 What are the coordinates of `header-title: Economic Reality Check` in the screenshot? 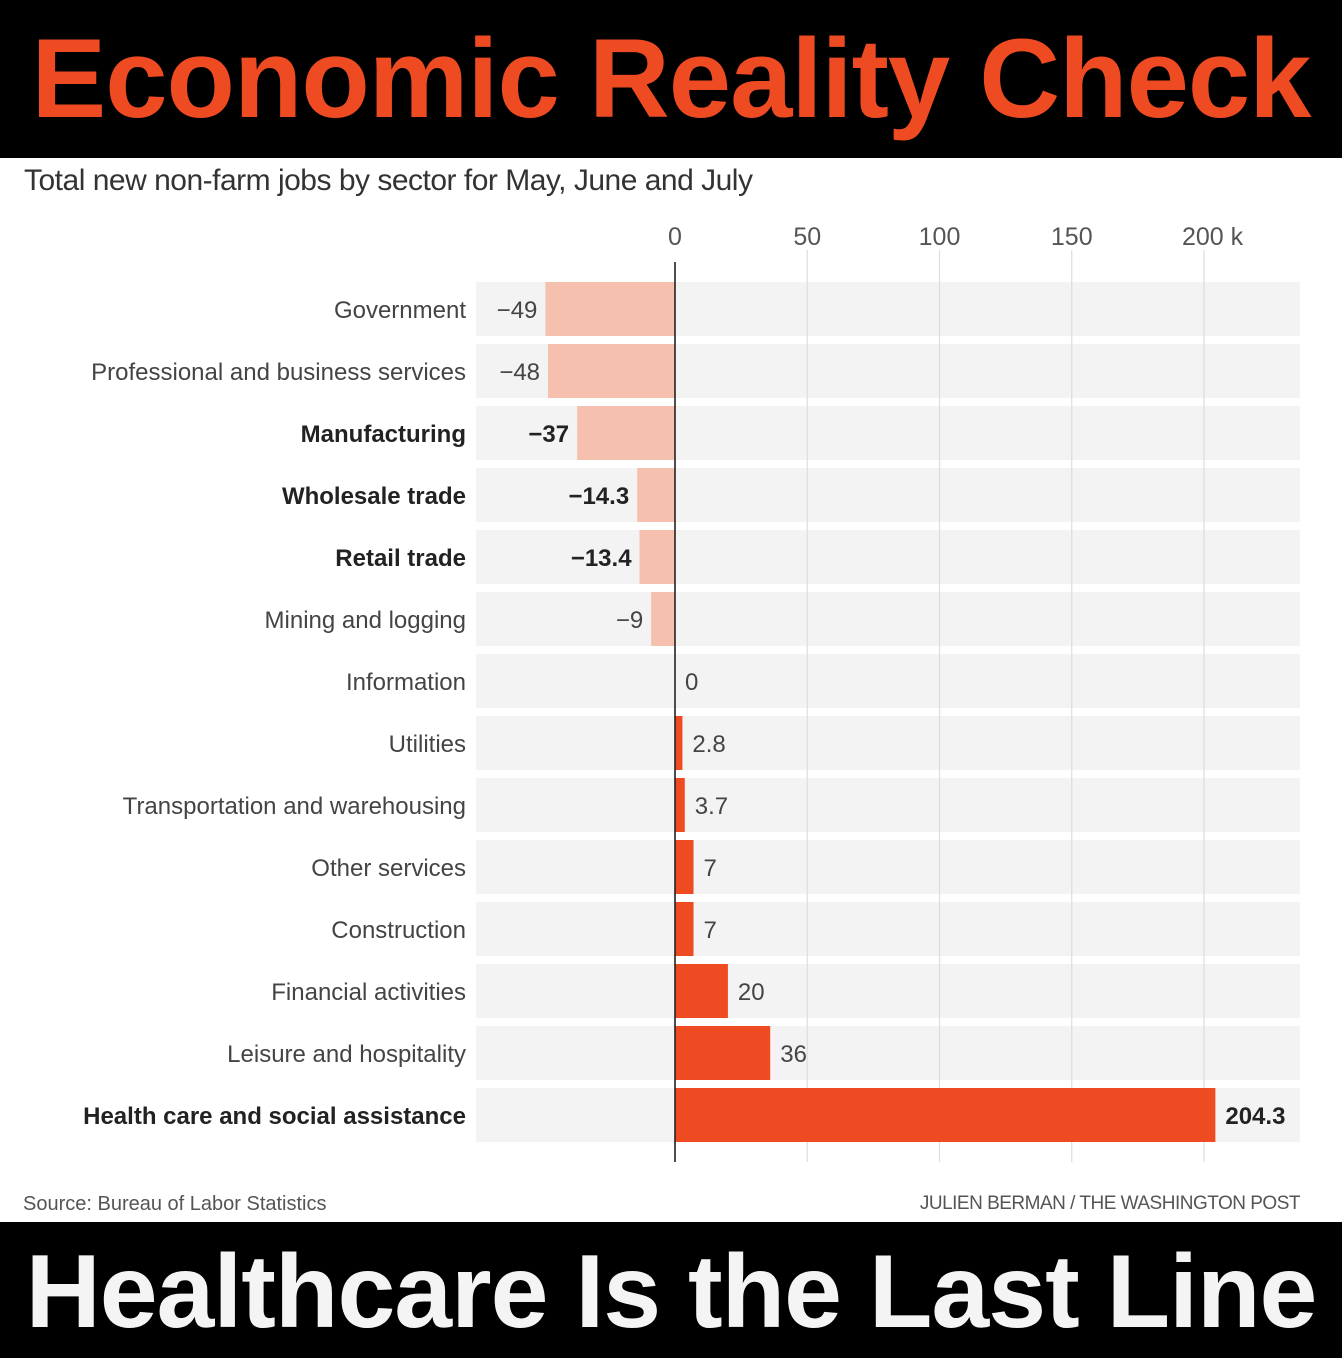 It's located at (671, 78).